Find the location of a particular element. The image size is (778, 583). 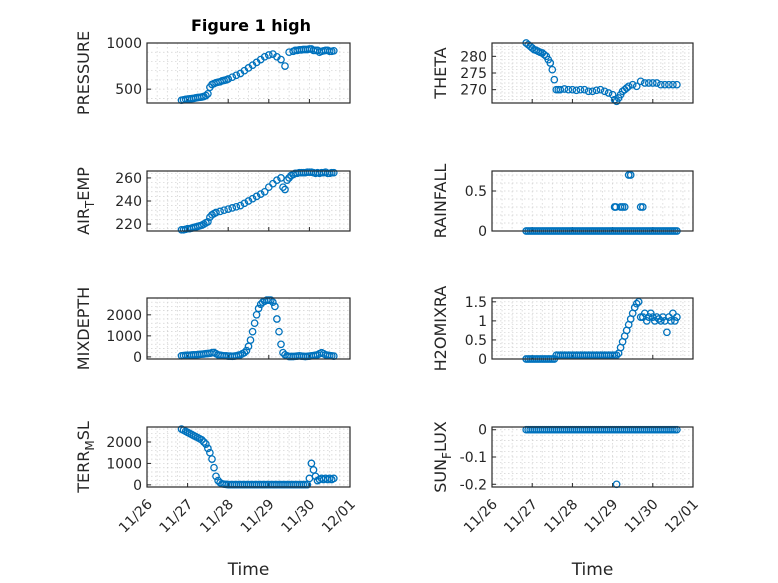

y-axis-label: RAINFALL is located at coordinates (440, 201).